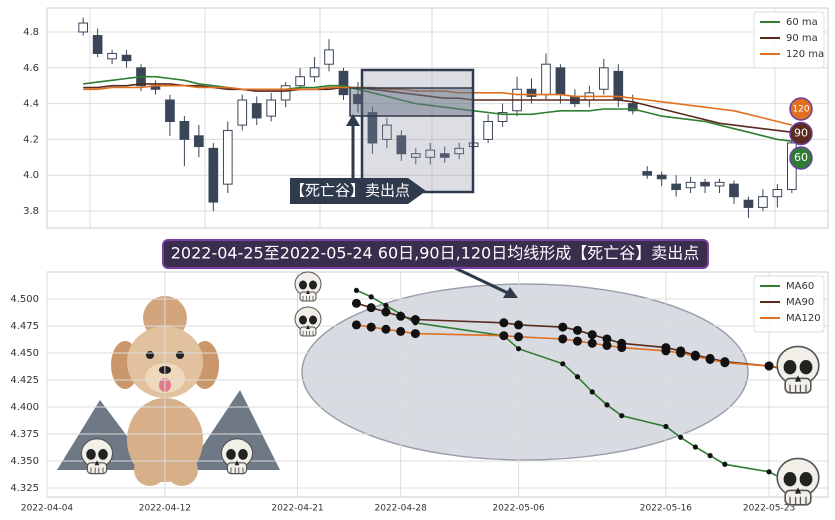 The height and width of the screenshot is (520, 835). Describe the element at coordinates (165, 509) in the screenshot. I see `x-tick-label: 2022-04-12` at that location.